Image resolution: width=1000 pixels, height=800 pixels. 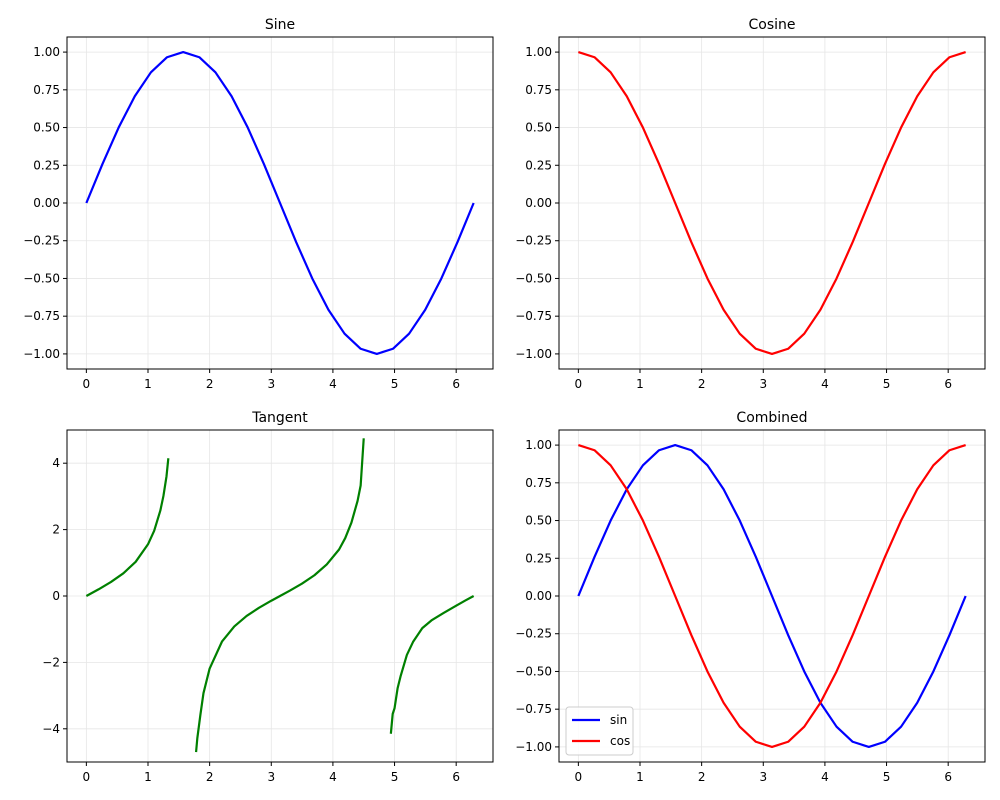 I want to click on series-line-sin, so click(x=772, y=596).